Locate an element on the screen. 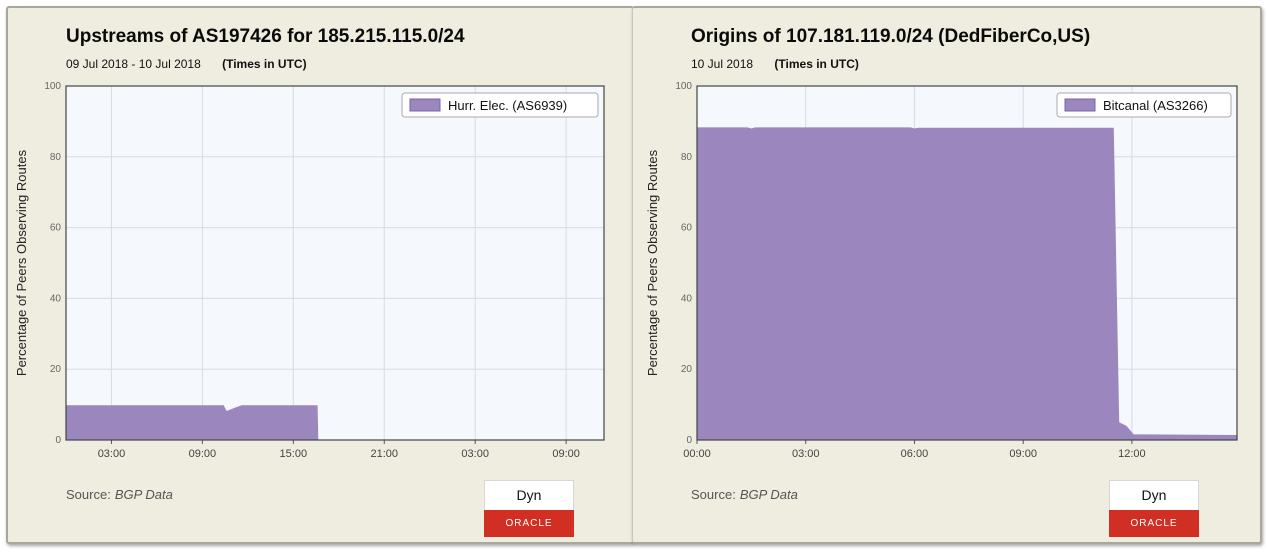  legend-label: Bitcanal (AS3266) is located at coordinates (1155, 105).